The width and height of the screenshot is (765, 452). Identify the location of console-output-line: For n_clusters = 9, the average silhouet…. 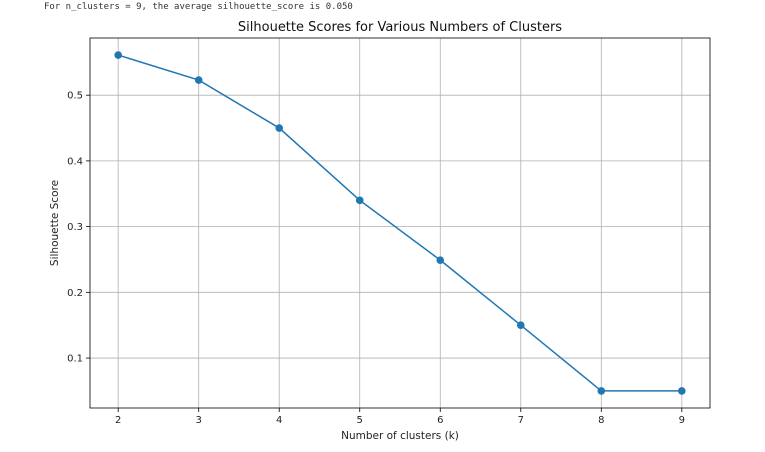
(198, 7).